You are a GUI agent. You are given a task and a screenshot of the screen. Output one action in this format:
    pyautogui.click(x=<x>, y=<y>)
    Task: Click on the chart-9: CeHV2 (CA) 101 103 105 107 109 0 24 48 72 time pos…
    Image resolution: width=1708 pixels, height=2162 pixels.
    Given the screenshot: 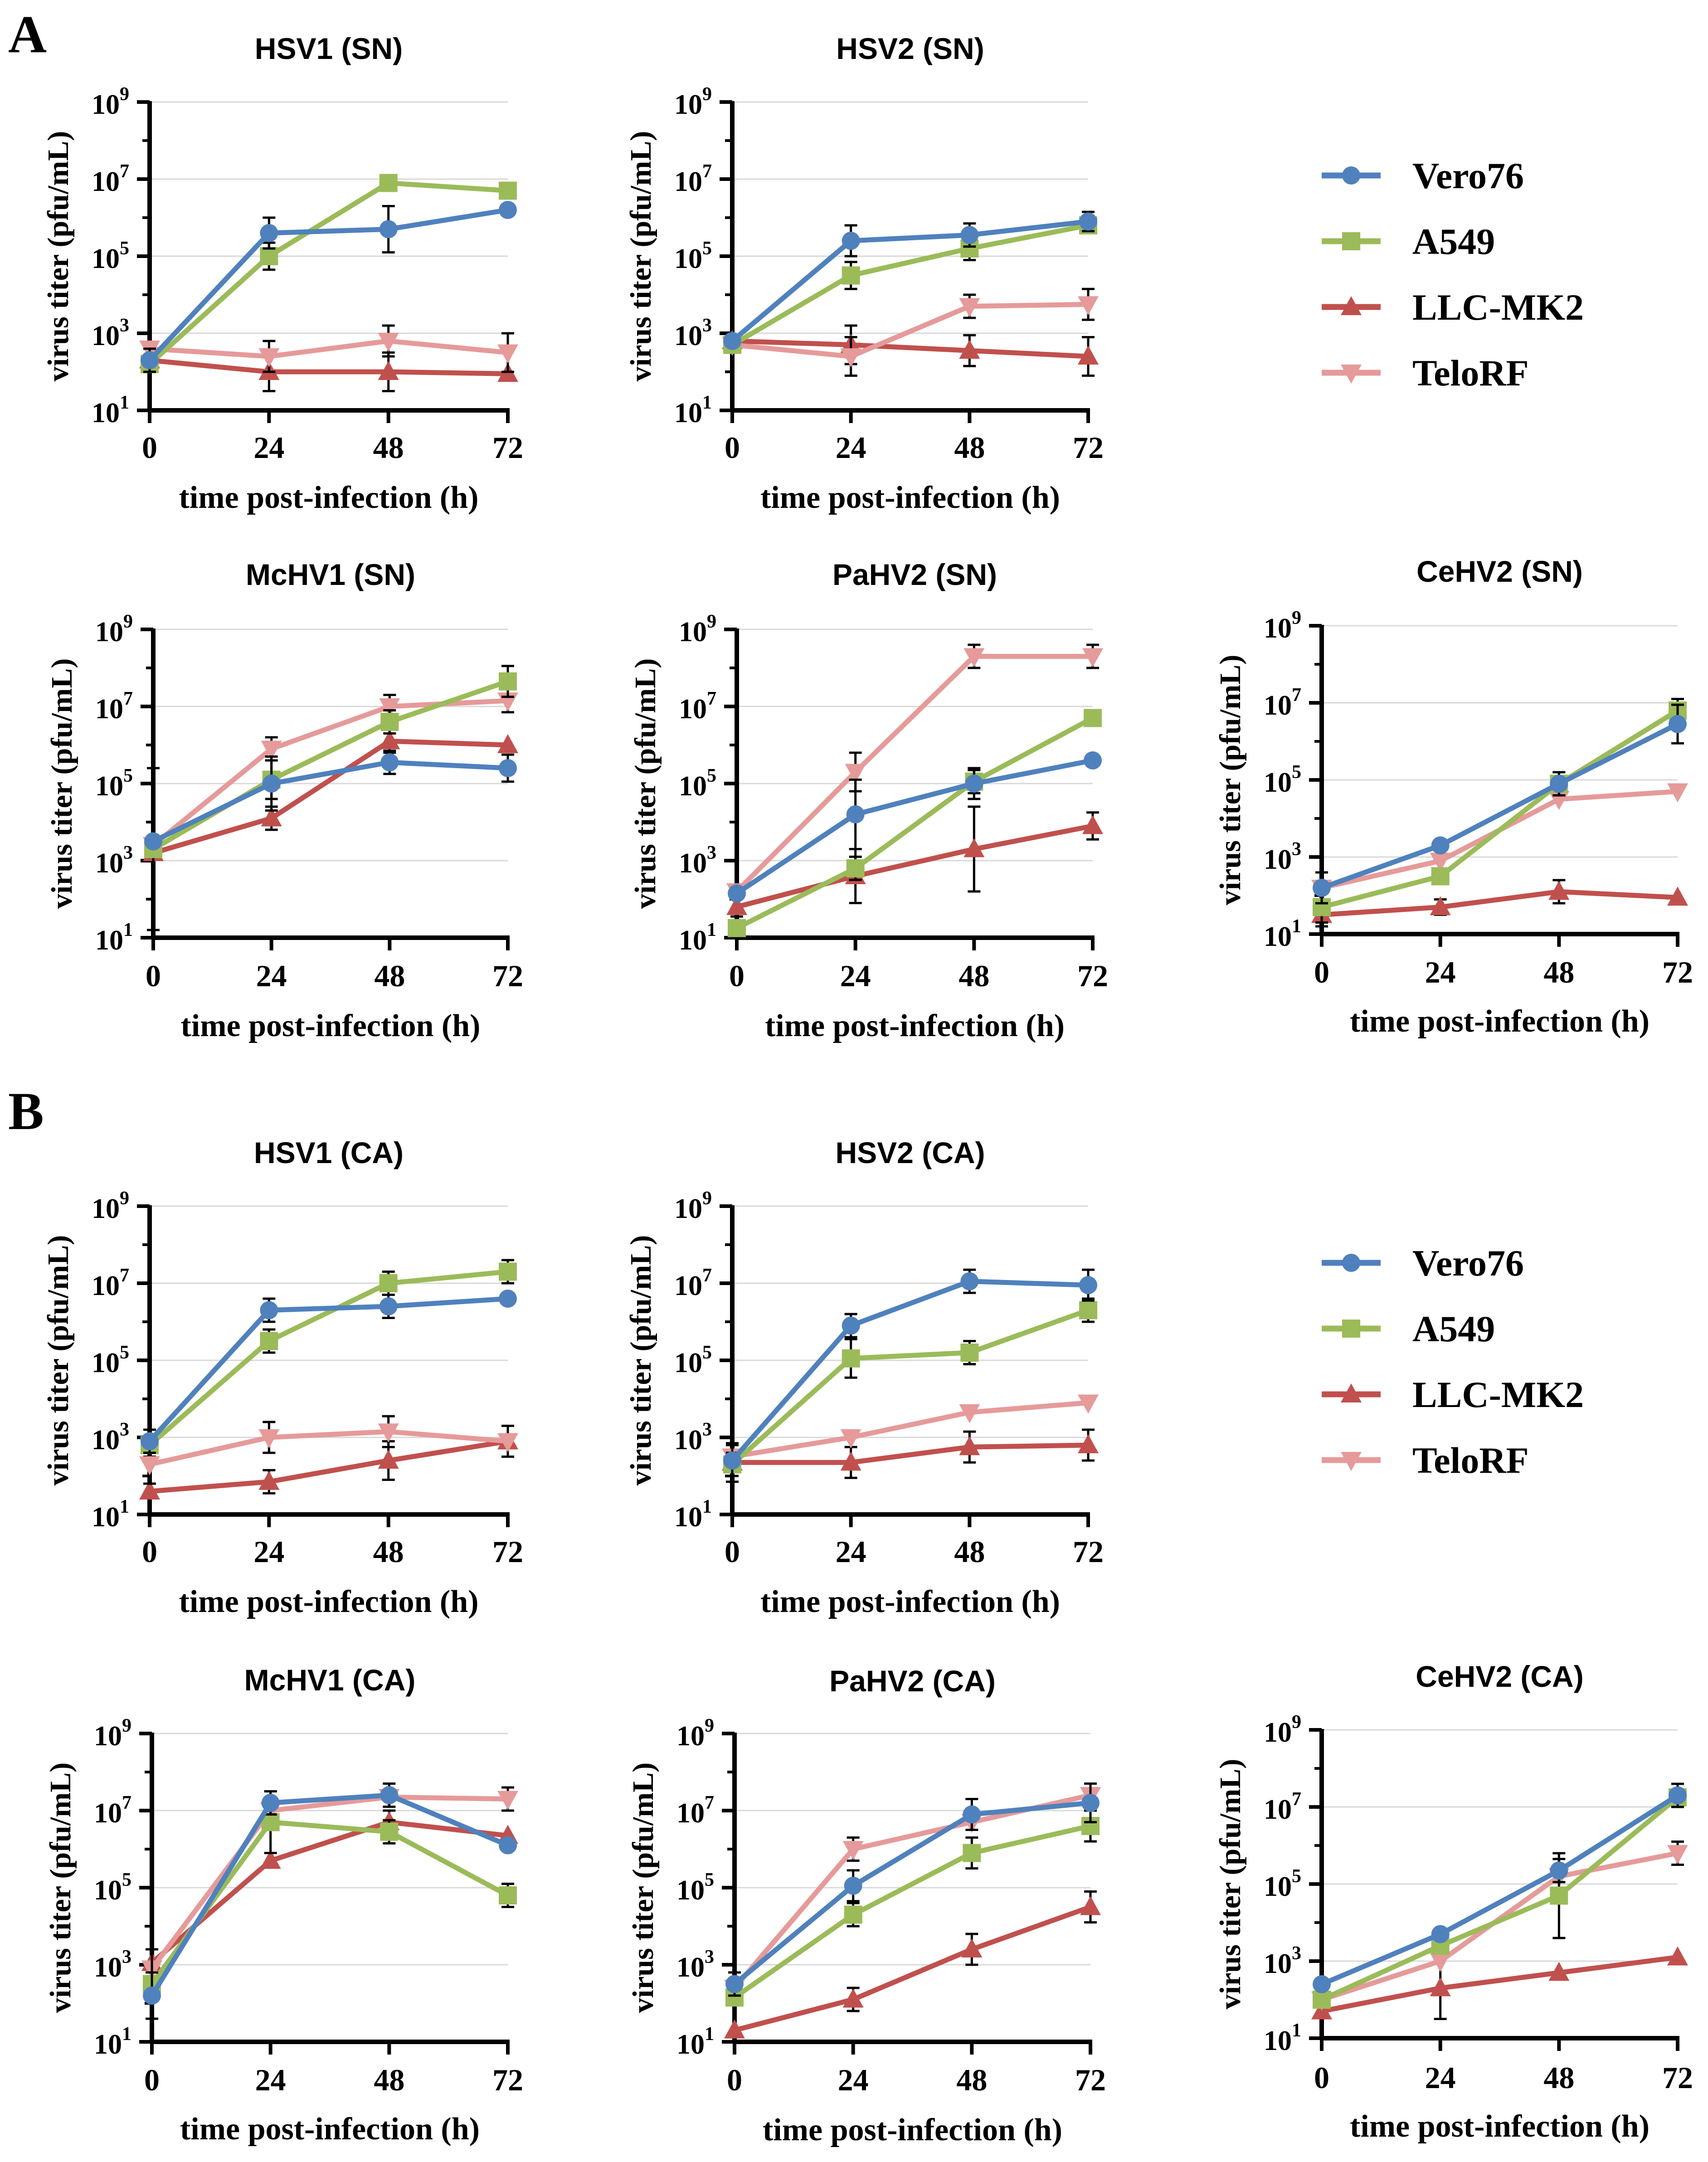 What is the action you would take?
    pyautogui.click(x=1453, y=1902)
    